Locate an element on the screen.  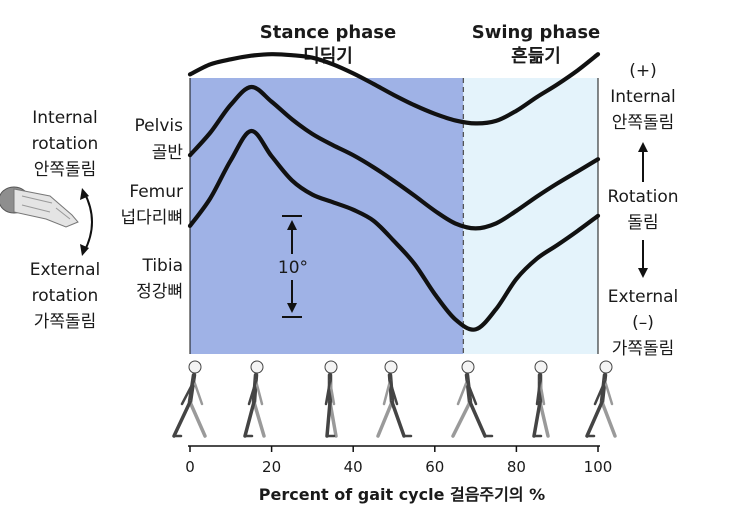
stance-phase-title-ko: 디딤기 is located at coordinates (328, 56).